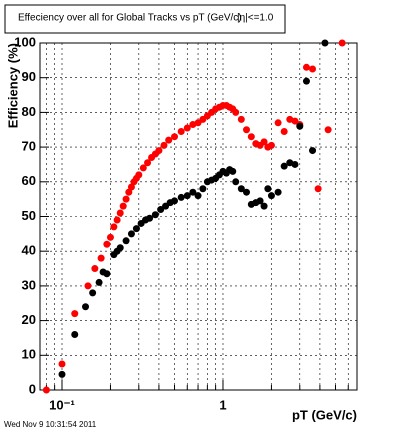 The height and width of the screenshot is (433, 400). I want to click on y-tick-label: 40, so click(29, 250).